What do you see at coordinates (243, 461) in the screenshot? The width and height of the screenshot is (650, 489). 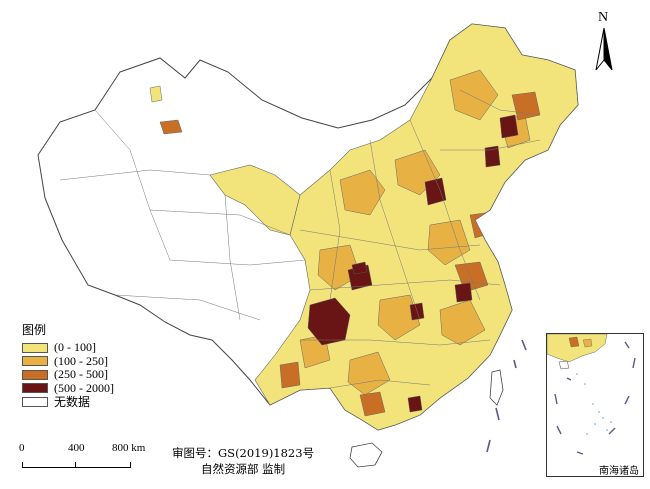 I see `map-credit: 审图号：GS(2019)1823号 自然资源部 监制` at bounding box center [243, 461].